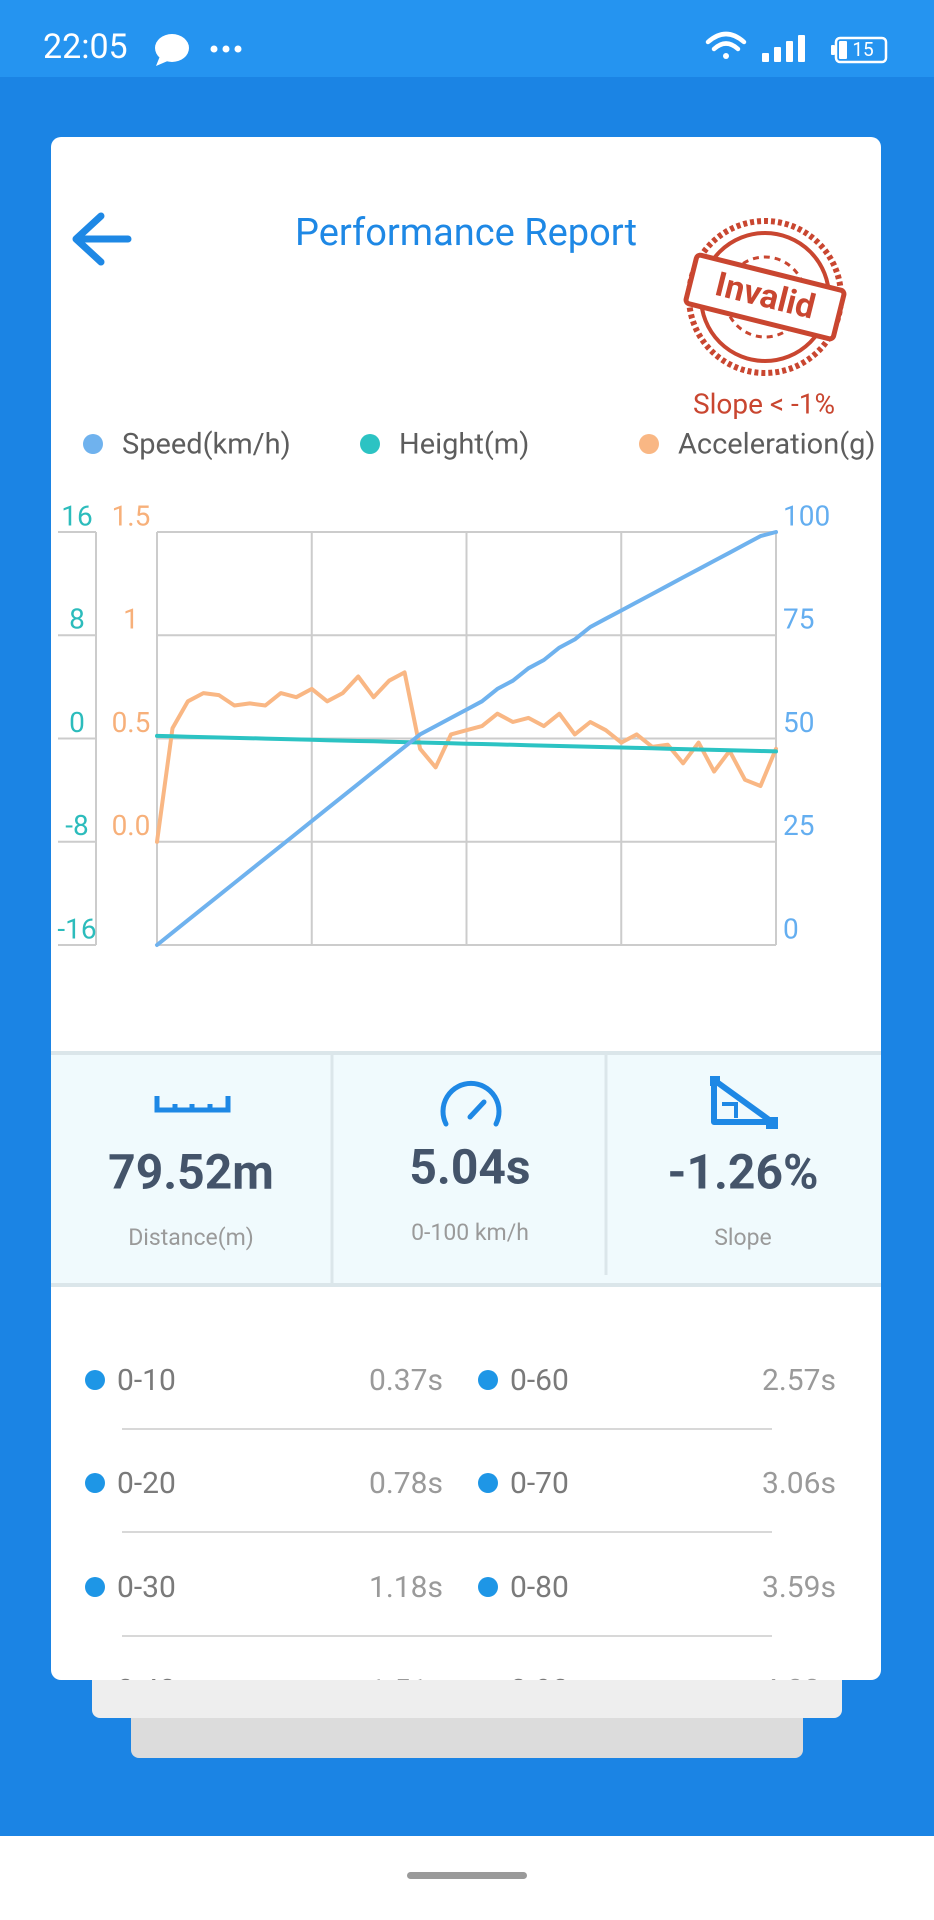 This screenshot has width=934, height=1920. What do you see at coordinates (742, 1237) in the screenshot?
I see `stat-label: Slope` at bounding box center [742, 1237].